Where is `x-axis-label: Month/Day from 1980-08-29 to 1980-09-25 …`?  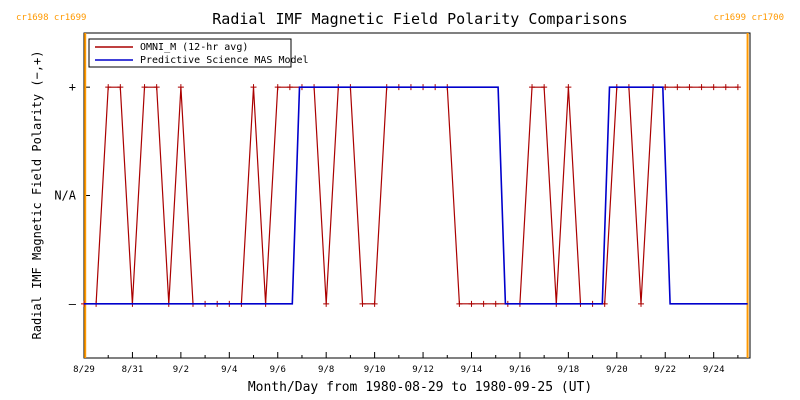
x-axis-label: Month/Day from 1980-08-29 to 1980-09-25 … is located at coordinates (420, 387).